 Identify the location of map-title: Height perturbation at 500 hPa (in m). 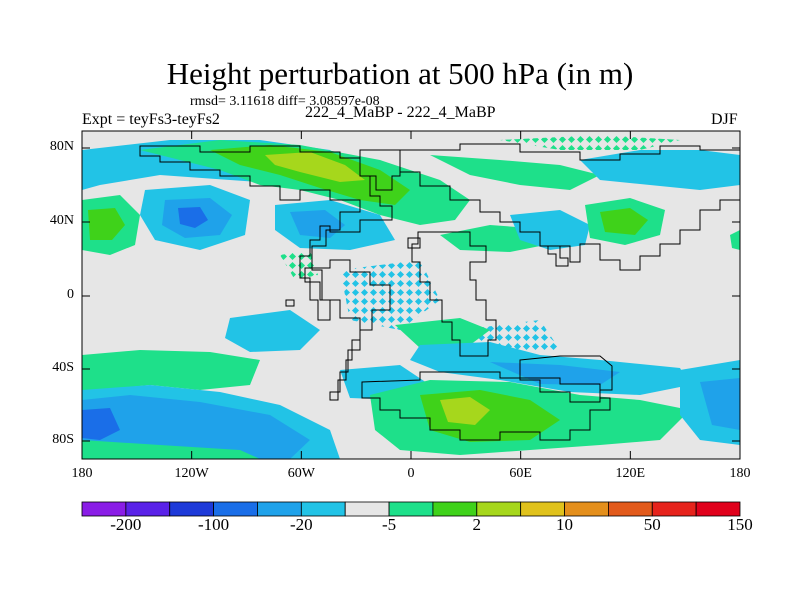
(400, 73).